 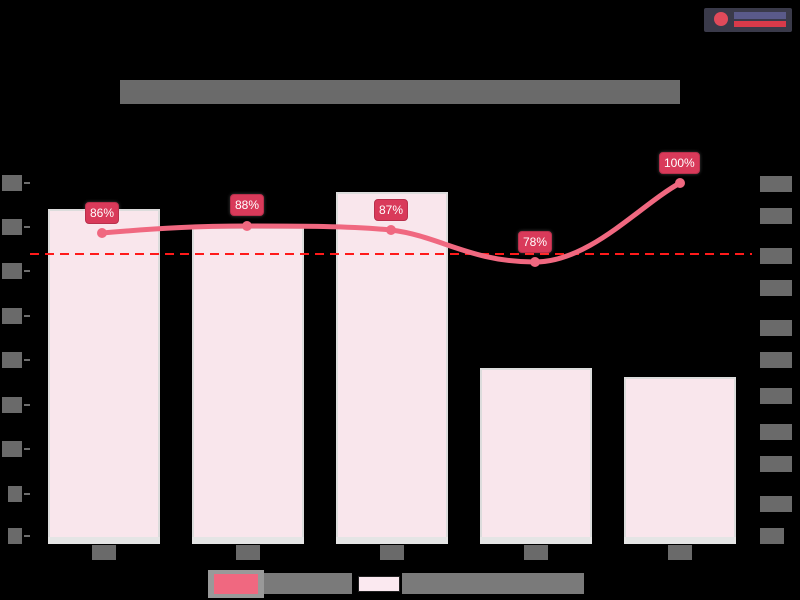 What do you see at coordinates (760, 15) in the screenshot?
I see `logo-text-top` at bounding box center [760, 15].